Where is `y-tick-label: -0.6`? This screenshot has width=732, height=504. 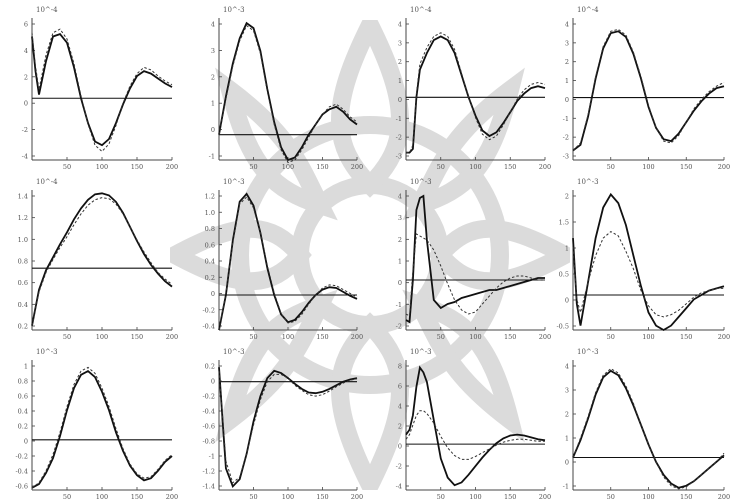
y-tick-label: -0.6 is located at coordinates (208, 427).